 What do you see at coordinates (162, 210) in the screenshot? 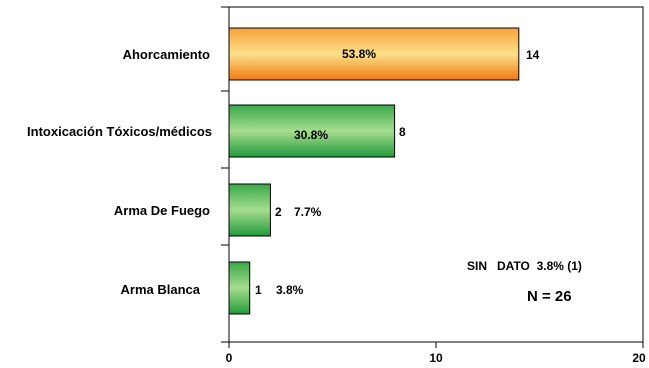
I see `category-label-arma-fuego: Arma De Fuego` at bounding box center [162, 210].